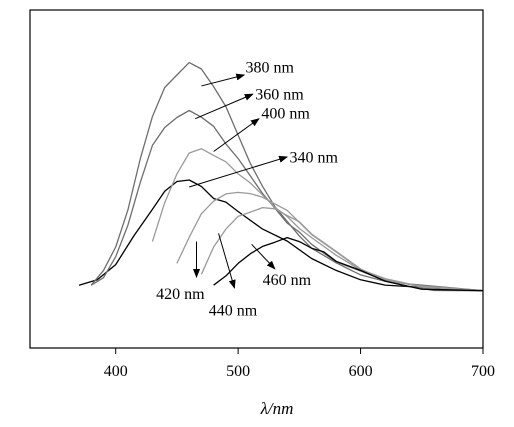 This screenshot has width=514, height=427. I want to click on annotation-label-360-nm: 360 nm, so click(279, 95).